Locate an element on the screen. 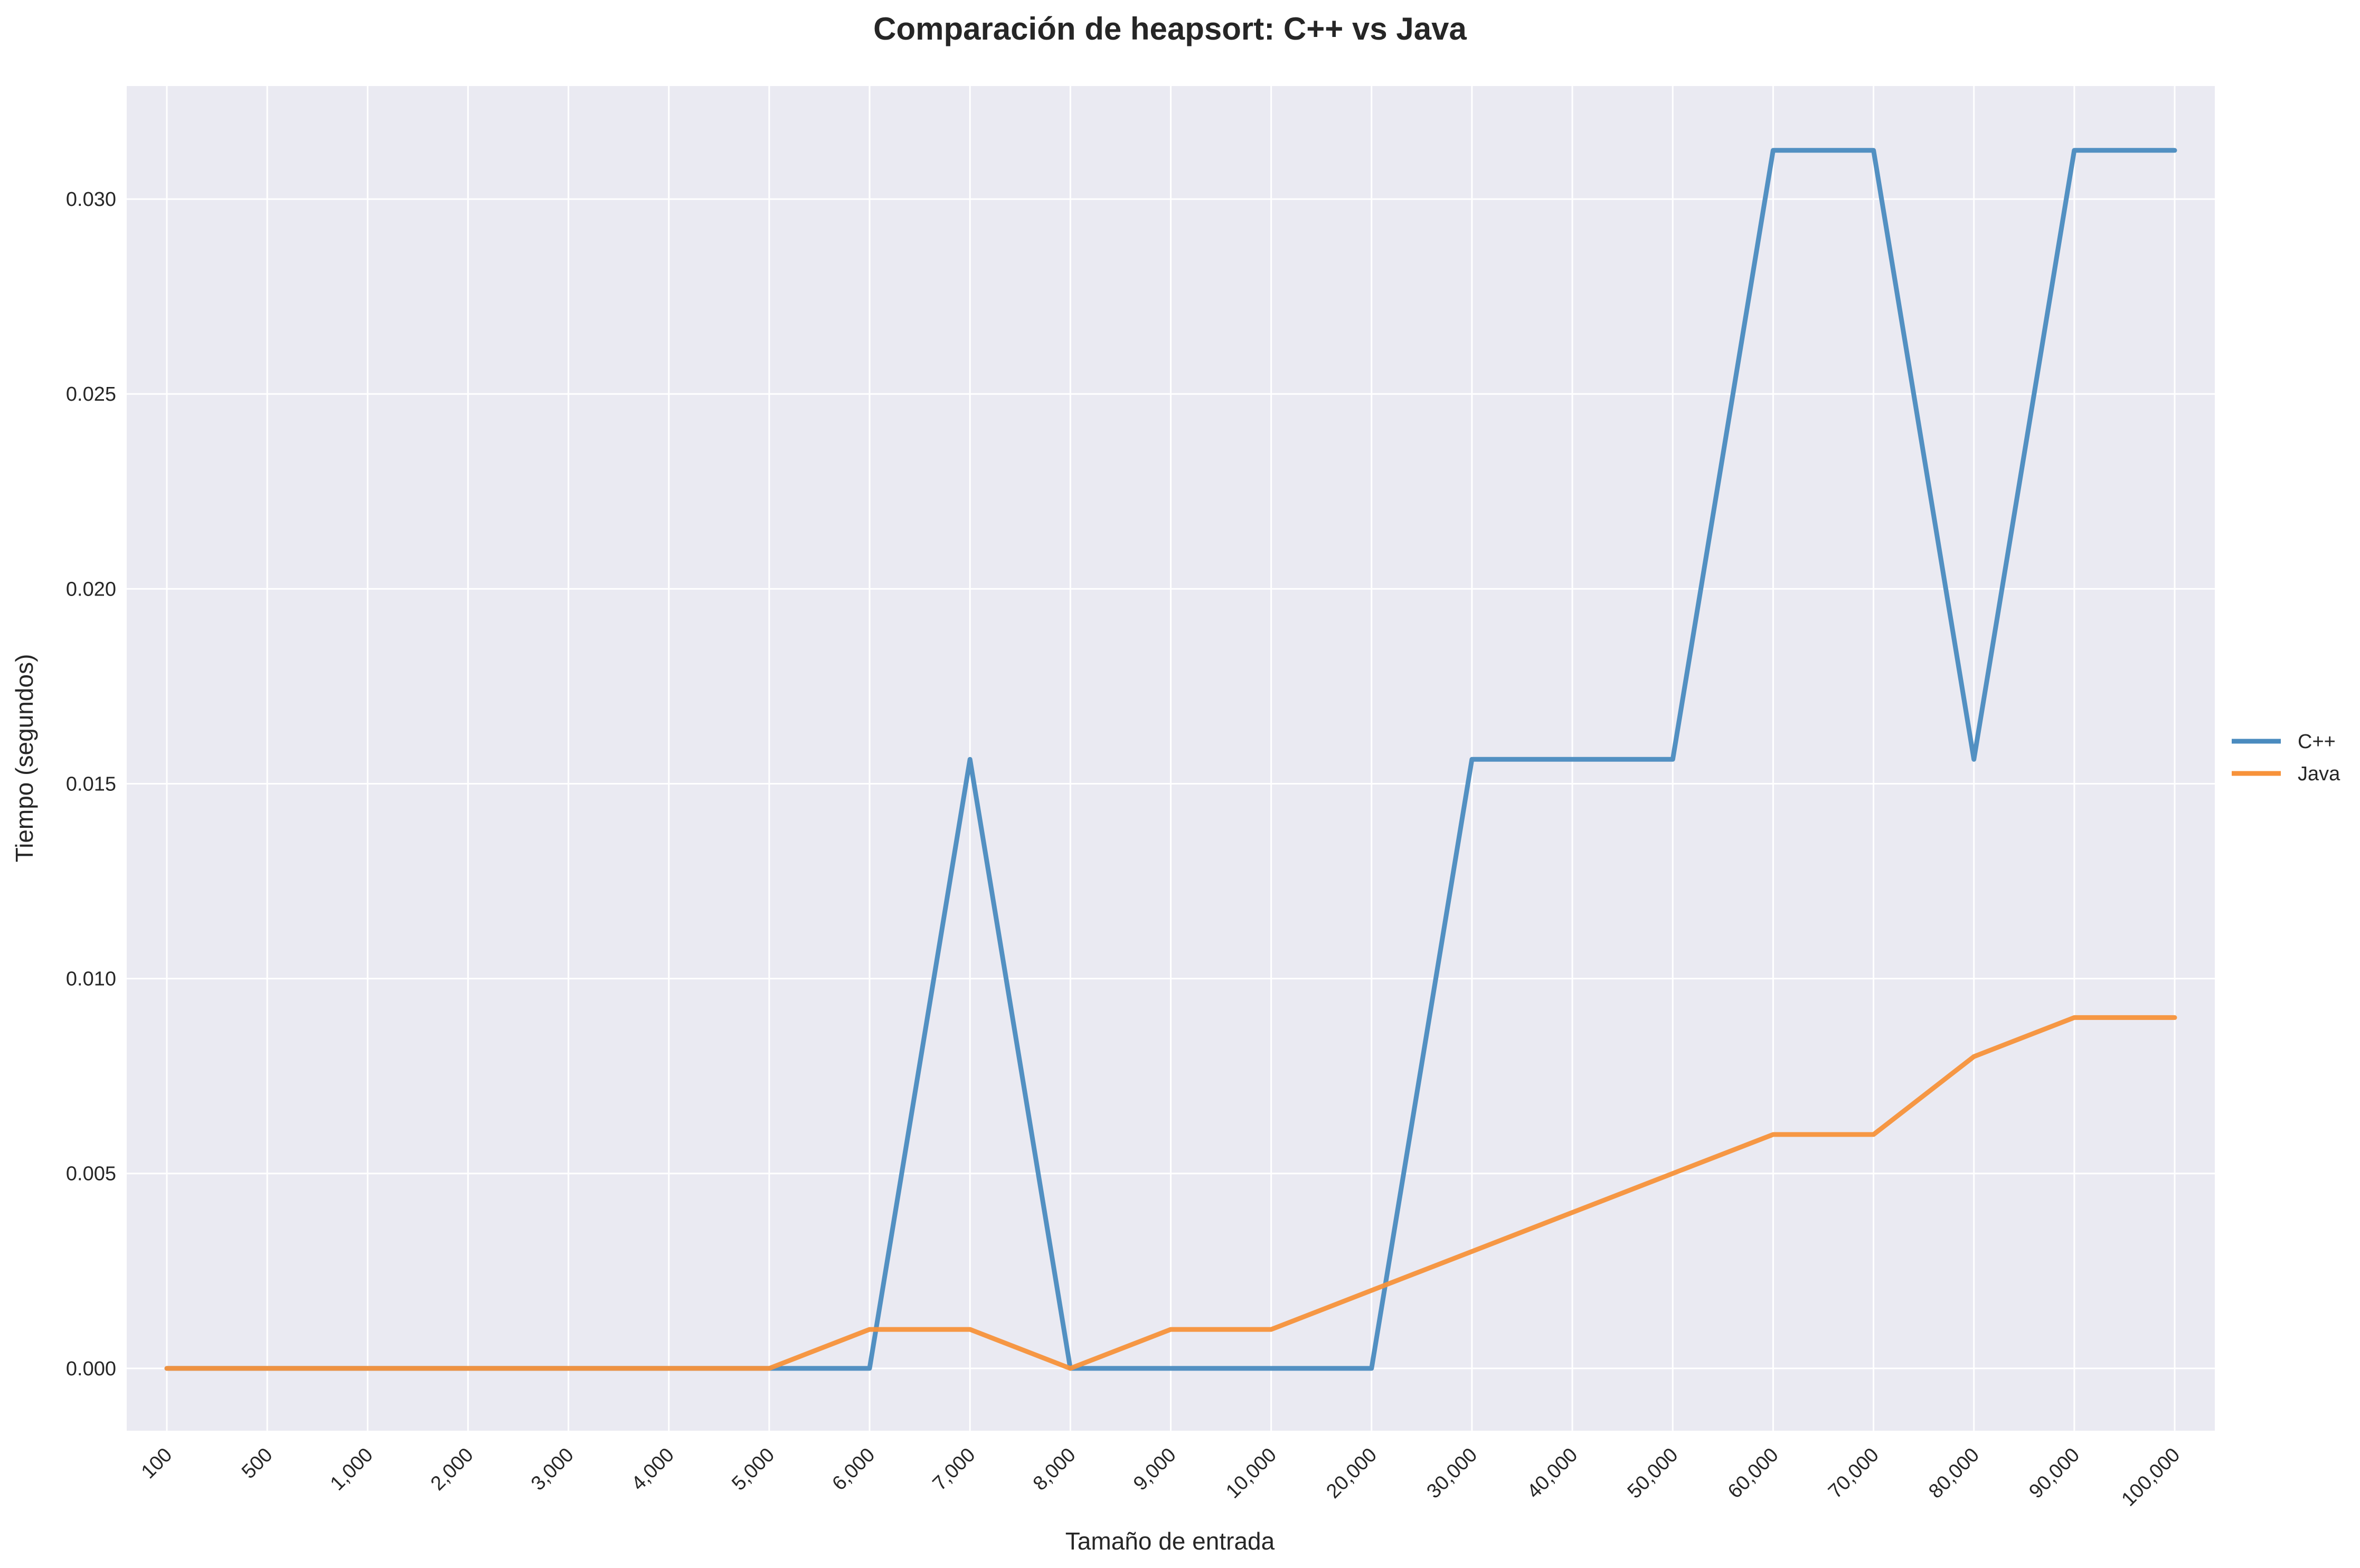 The image size is (2360, 1568). legend: C++ Java is located at coordinates (2286, 758).